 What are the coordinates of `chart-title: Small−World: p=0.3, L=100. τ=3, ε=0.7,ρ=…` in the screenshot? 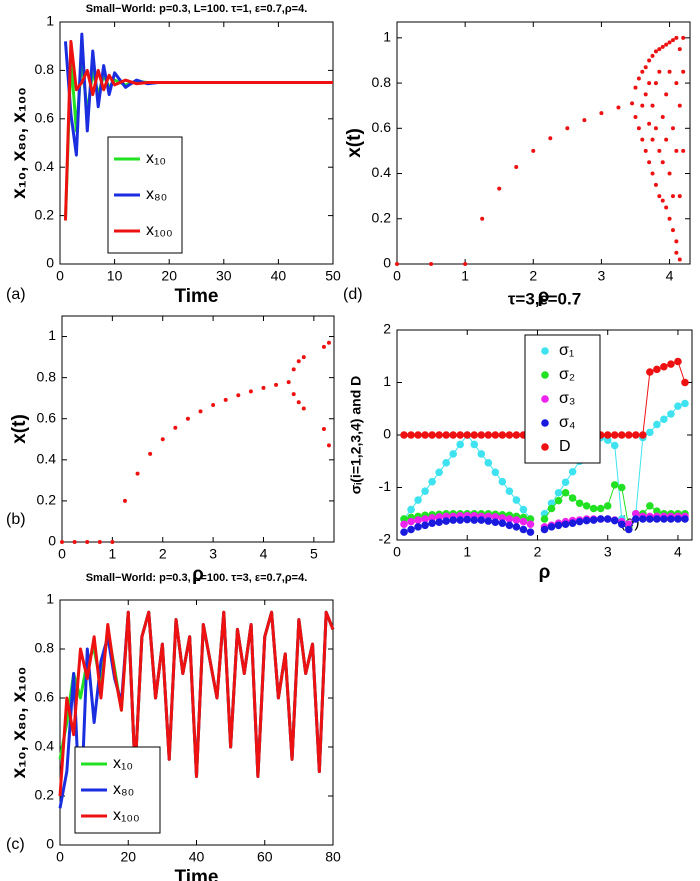 It's located at (197, 578).